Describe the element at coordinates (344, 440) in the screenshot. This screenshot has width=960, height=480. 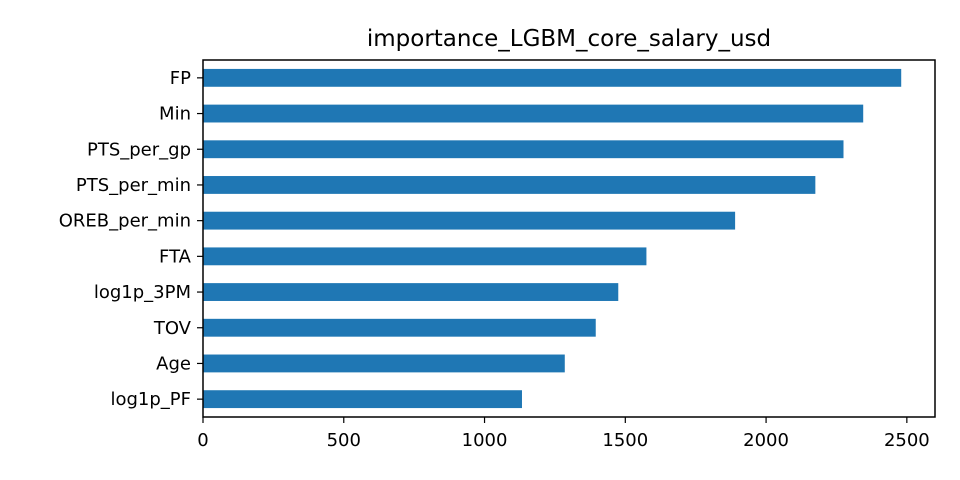
I see `x-tick-label: 500` at that location.